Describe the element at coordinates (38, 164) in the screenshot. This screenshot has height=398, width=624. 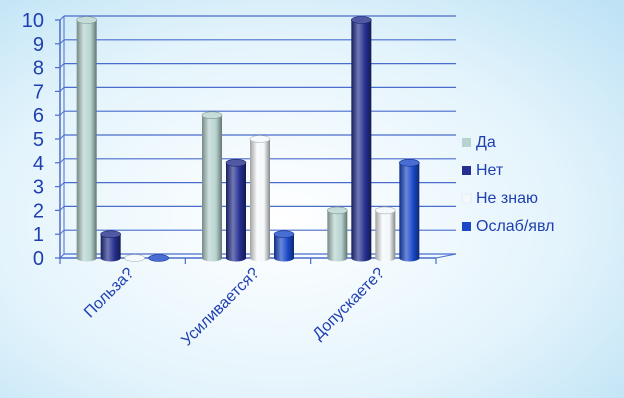
I see `y-tick-label: 4` at that location.